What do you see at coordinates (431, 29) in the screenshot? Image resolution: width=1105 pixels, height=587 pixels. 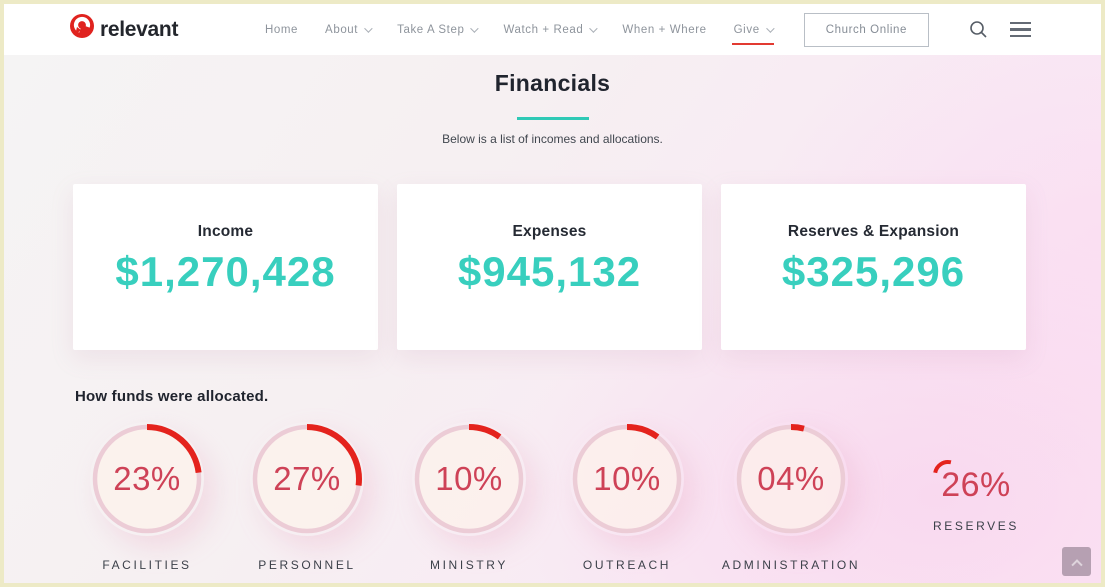 I see `nav-label-take-a-step: Take A Step` at bounding box center [431, 29].